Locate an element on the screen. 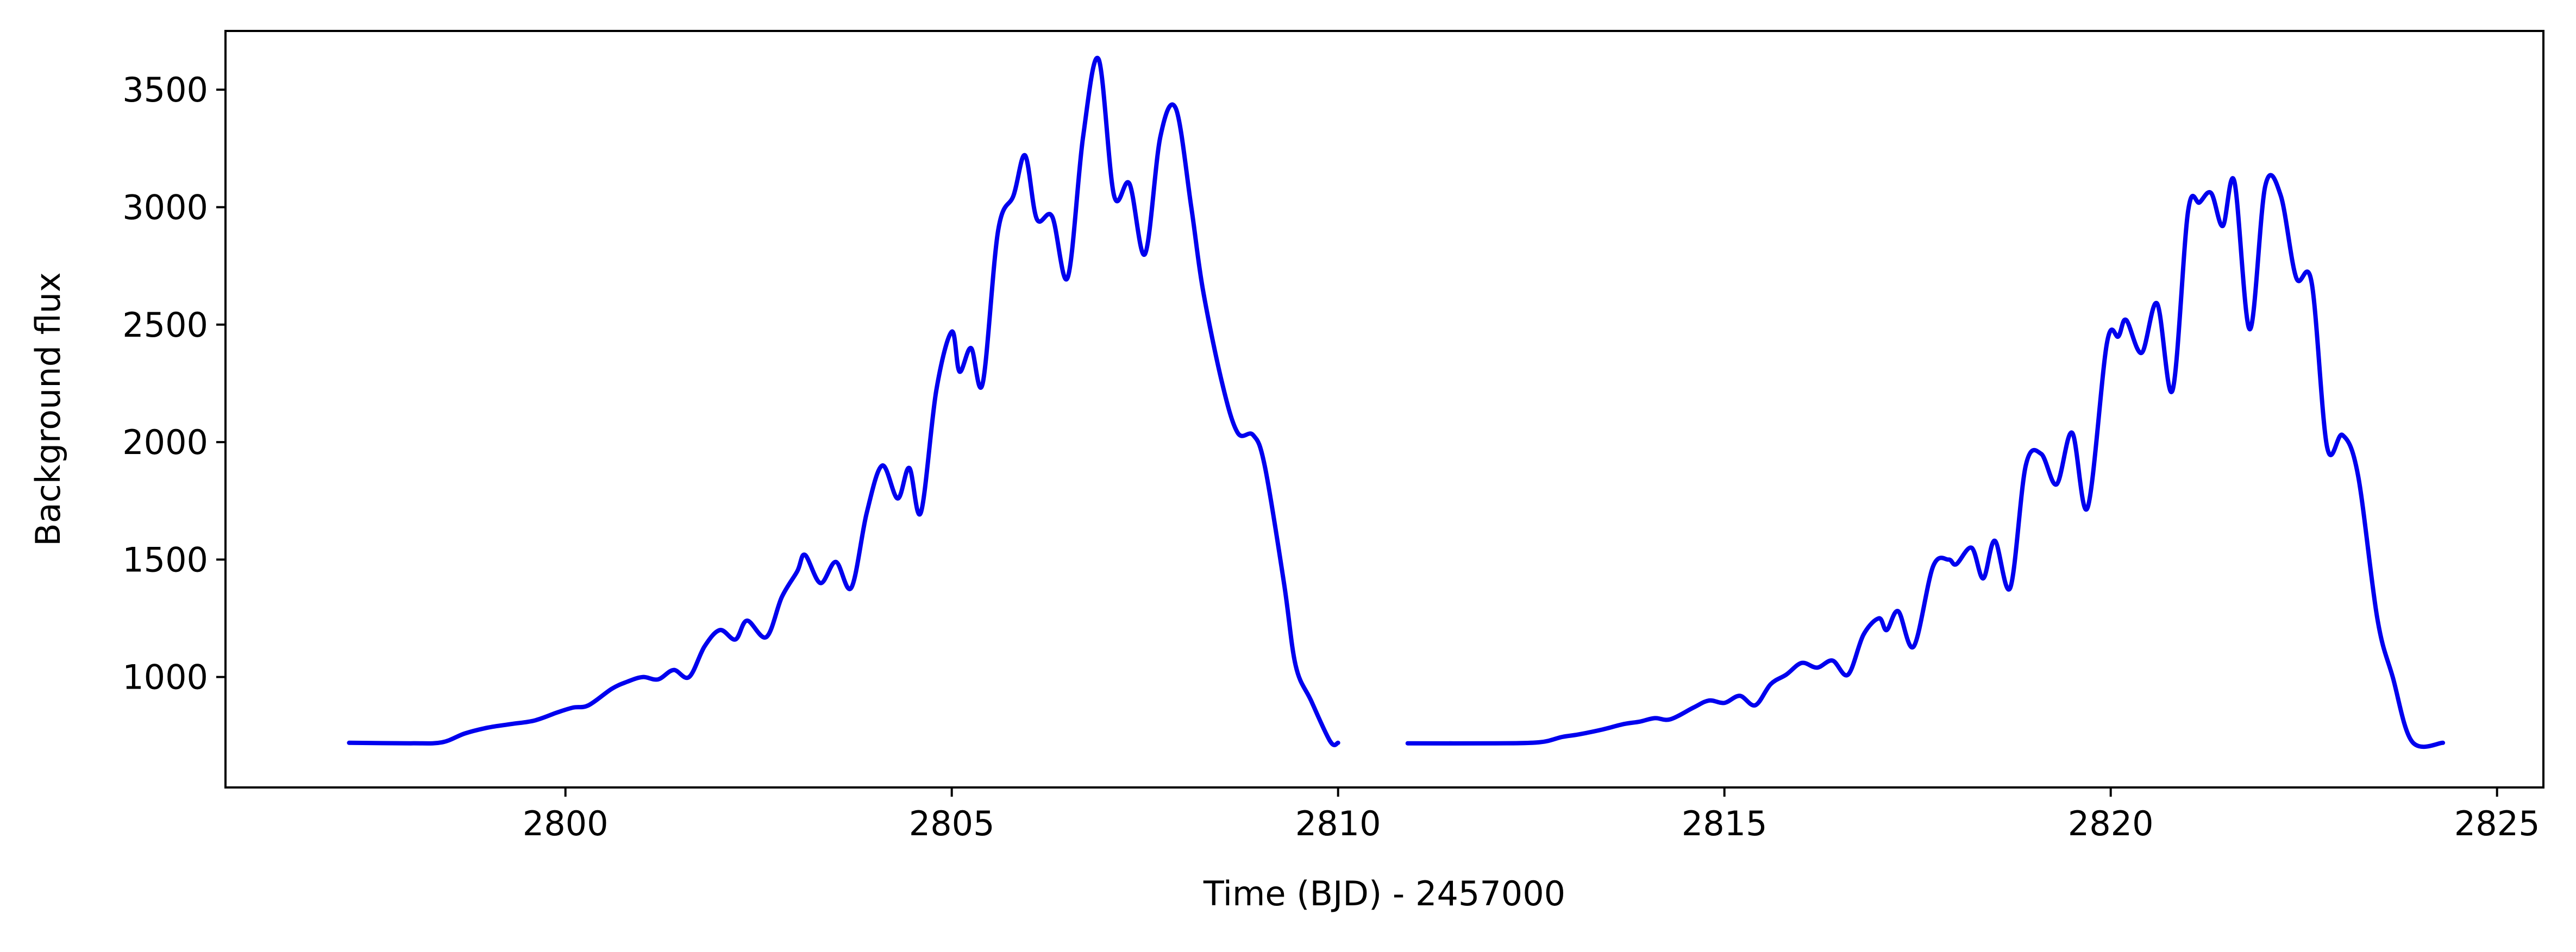  x-tick-label: 2805 is located at coordinates (952, 823).